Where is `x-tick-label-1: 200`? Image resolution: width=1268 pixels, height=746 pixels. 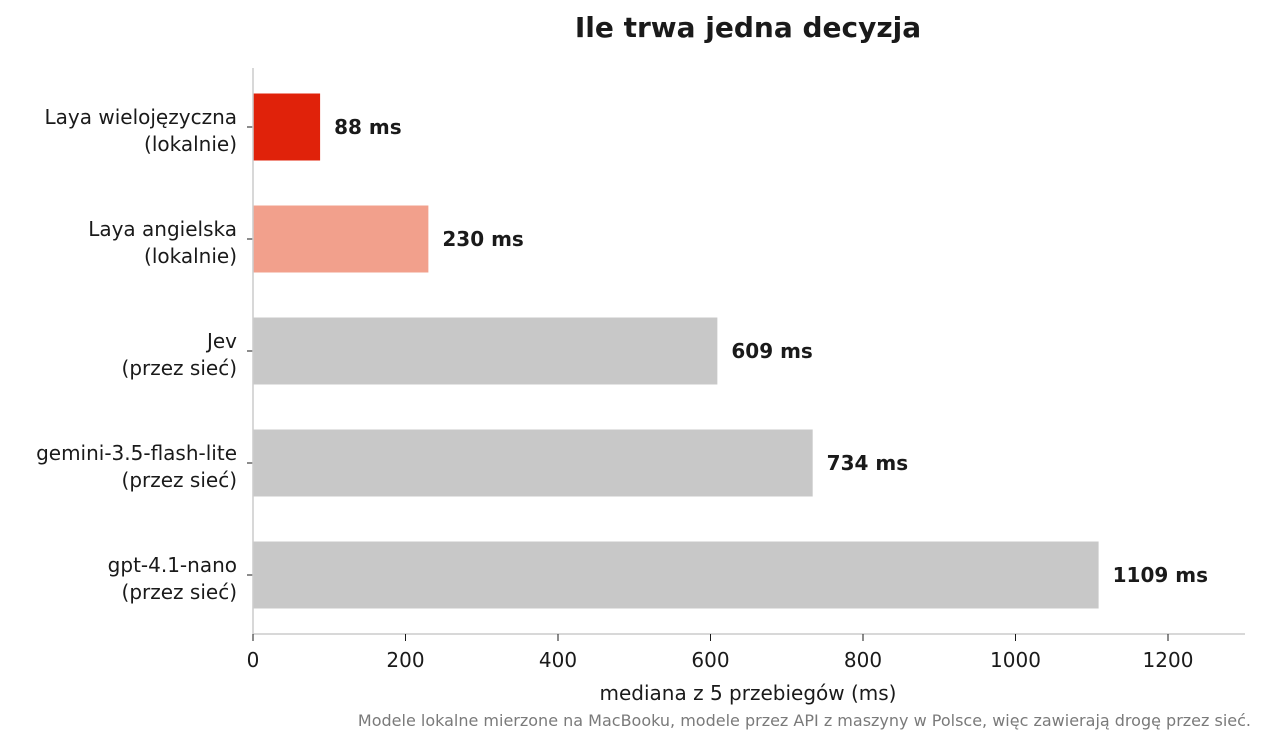
x-tick-label-1: 200 is located at coordinates (405, 660).